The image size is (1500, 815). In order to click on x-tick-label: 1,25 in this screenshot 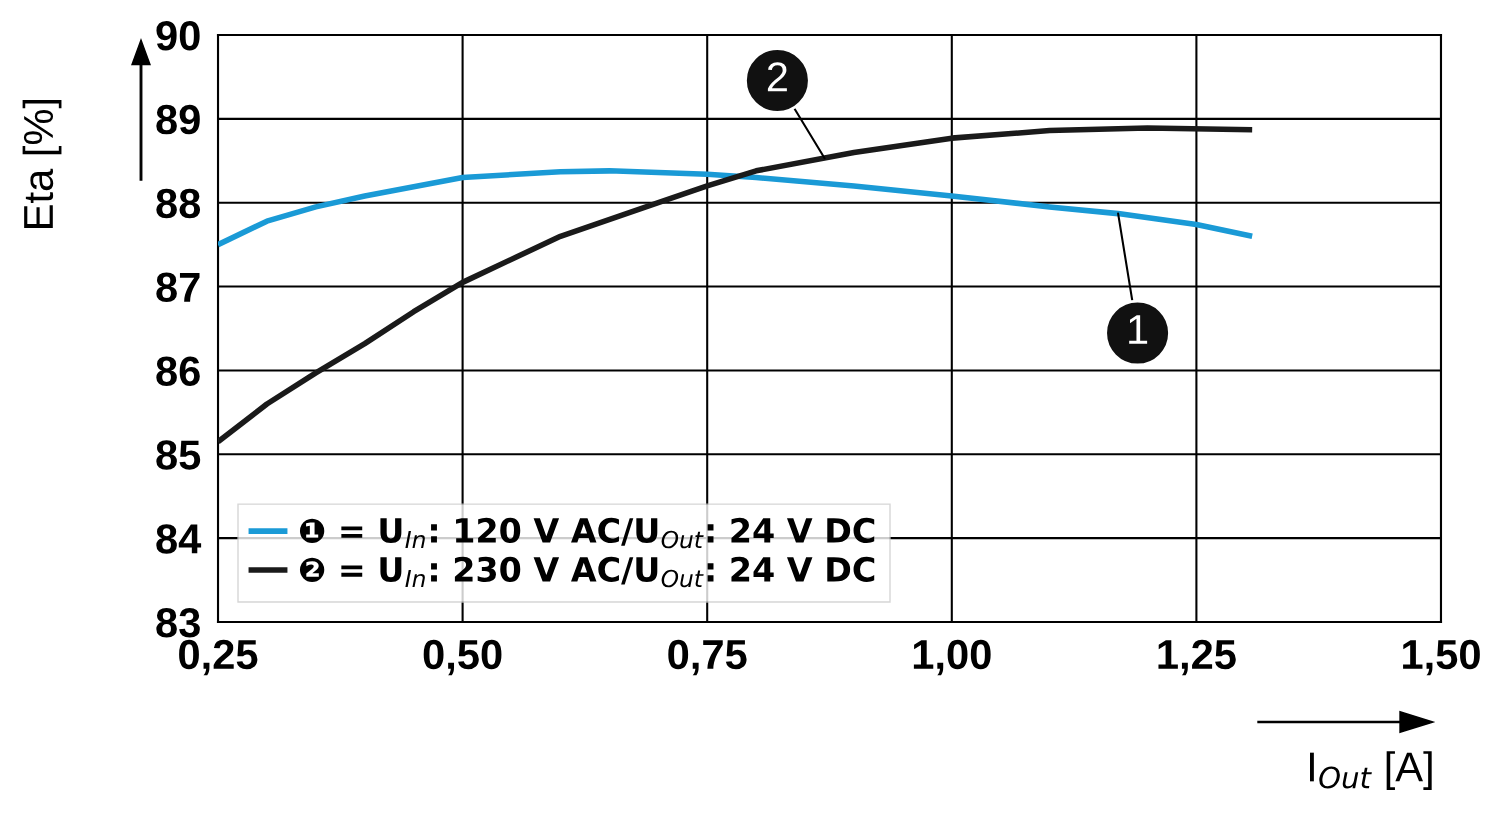, I will do `click(1197, 657)`.